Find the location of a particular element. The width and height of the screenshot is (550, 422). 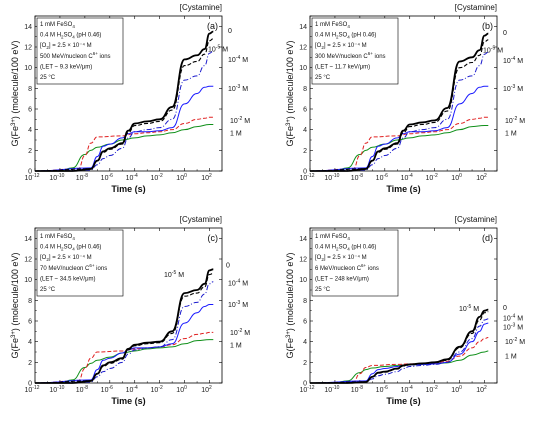

info-line: 70 MeV/nucleon C6+ ions is located at coordinates (73, 267).